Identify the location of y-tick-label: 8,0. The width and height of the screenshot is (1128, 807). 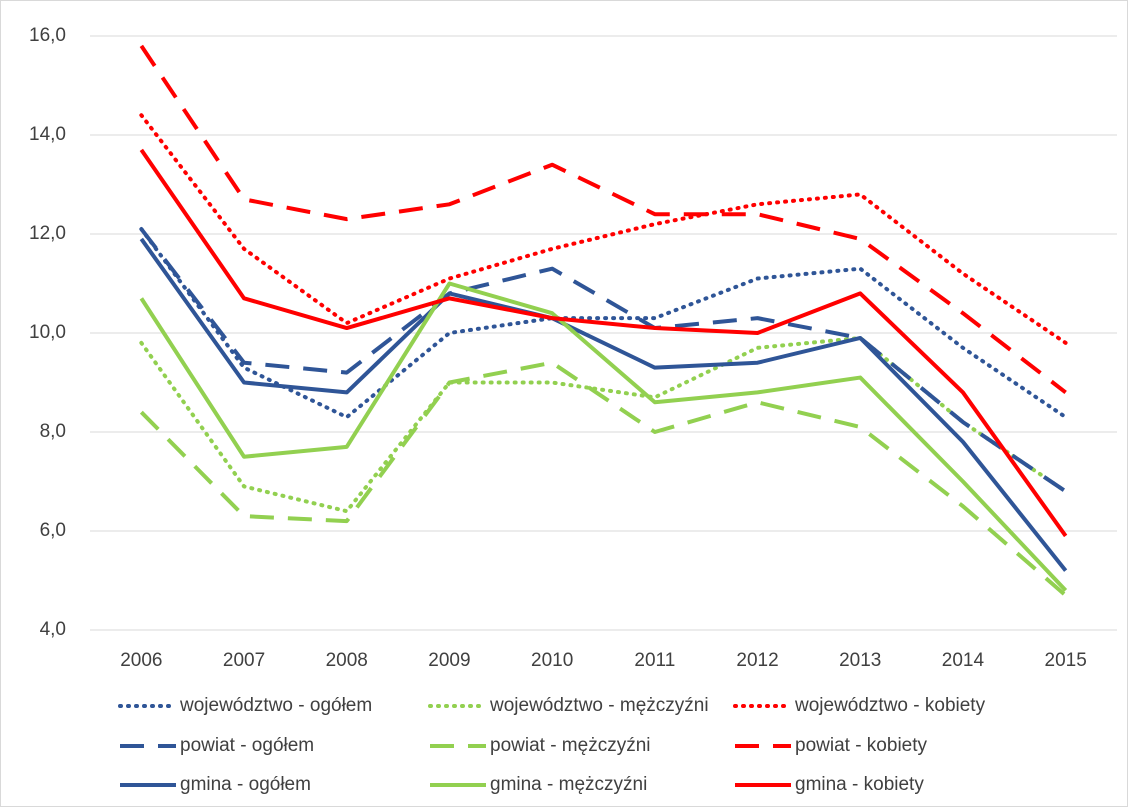
(53, 431).